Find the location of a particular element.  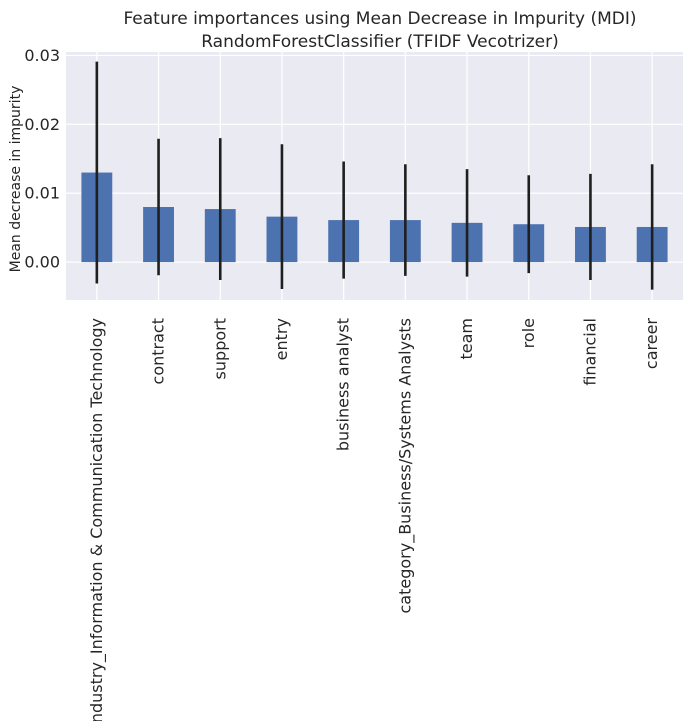

x-tick-label: contract is located at coordinates (158, 351).